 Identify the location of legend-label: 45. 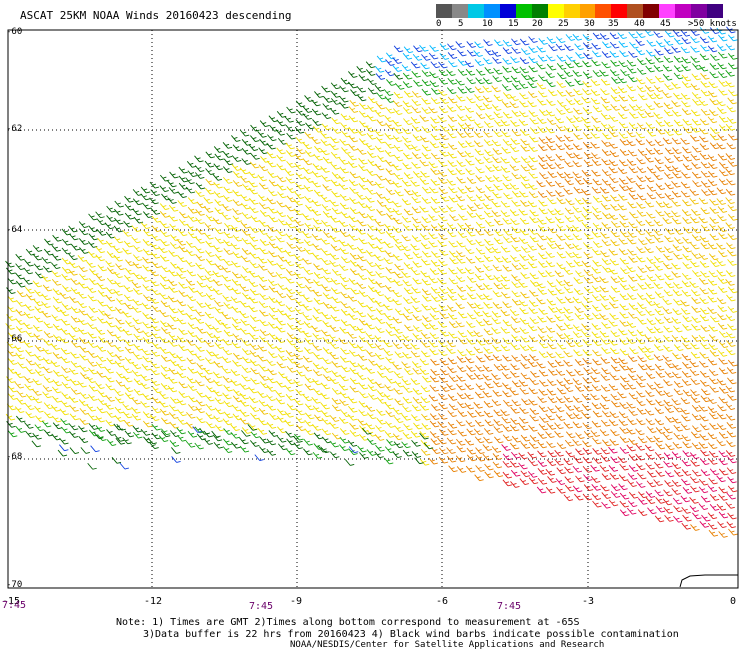
(665, 24).